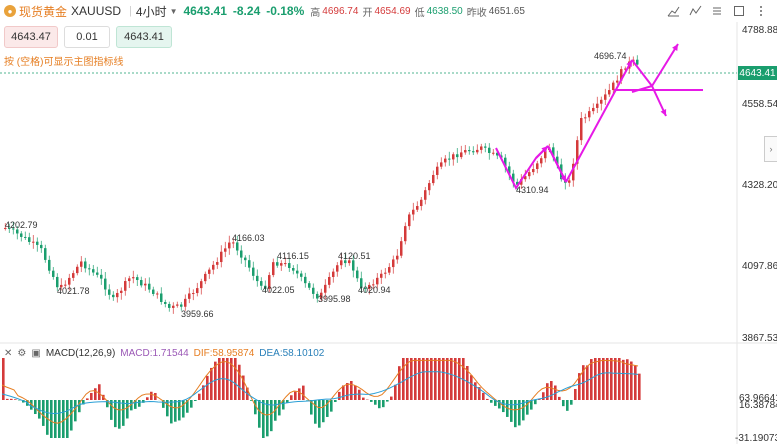 The height and width of the screenshot is (444, 777). I want to click on macd-dea-line, so click(320, 392).